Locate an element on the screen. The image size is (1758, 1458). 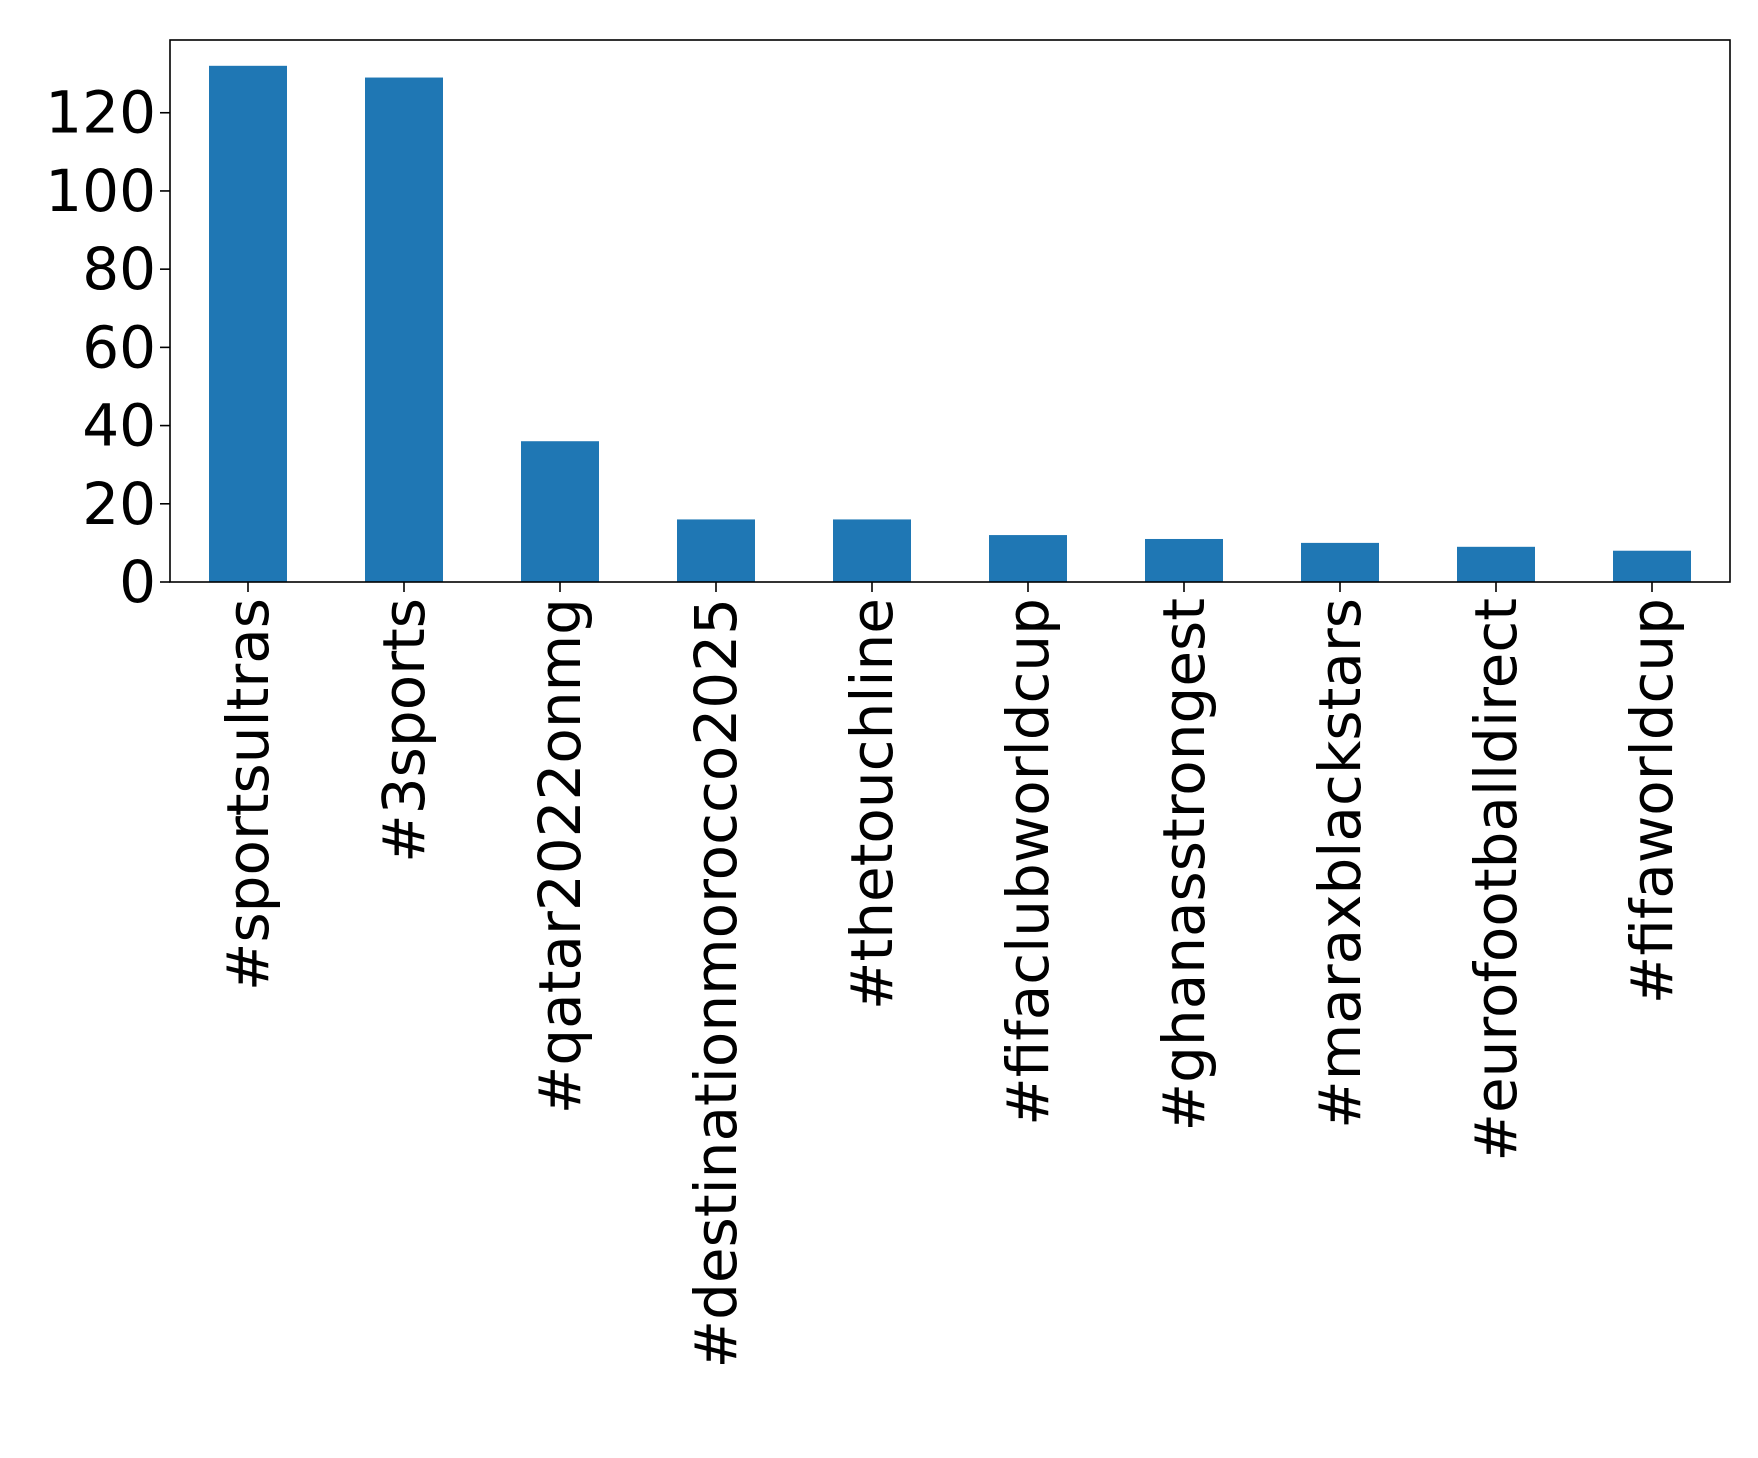
bar-maraxblackstars is located at coordinates (1340, 562).